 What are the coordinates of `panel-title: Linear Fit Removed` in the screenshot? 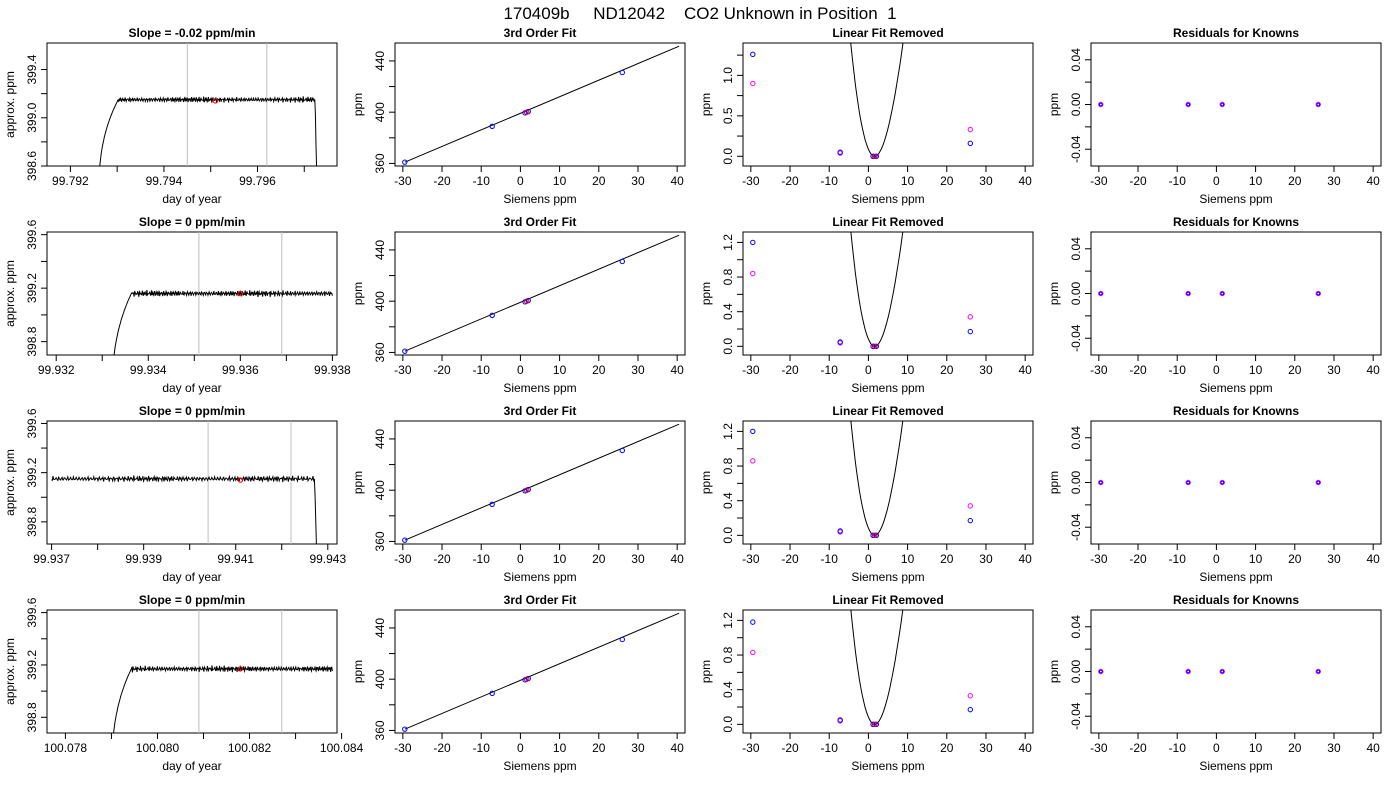 It's located at (887, 411).